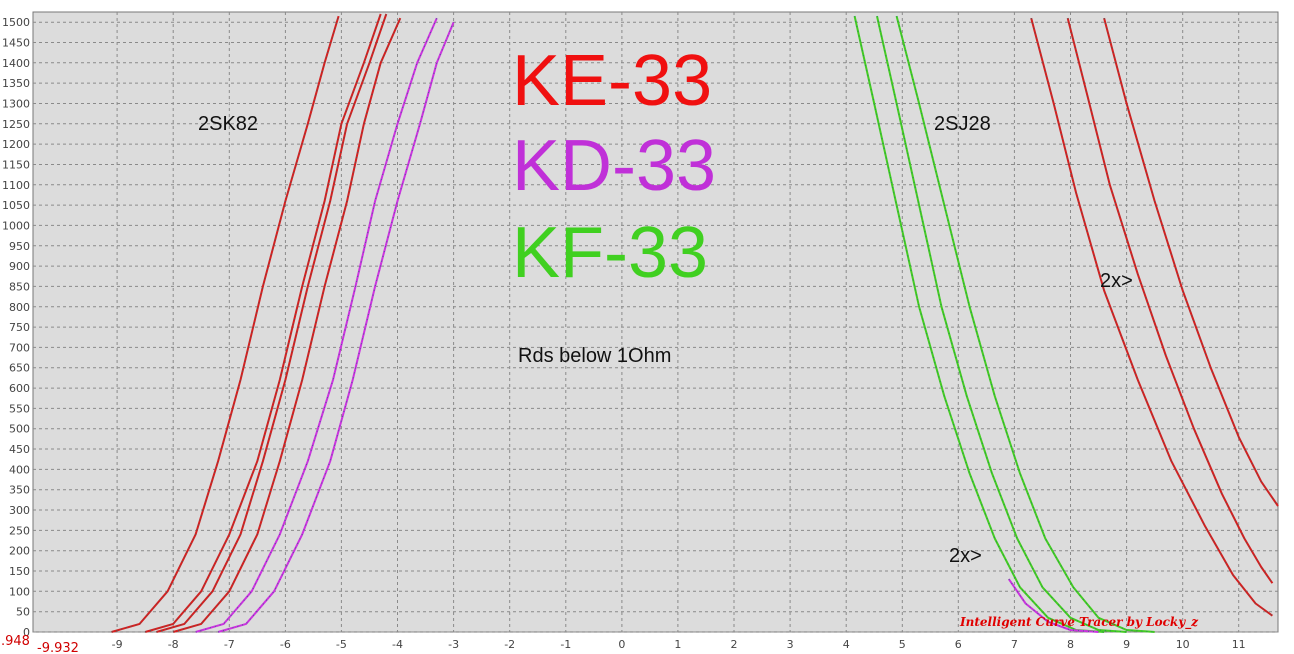  I want to click on rds-note: Rds below 1Ohm, so click(594, 356).